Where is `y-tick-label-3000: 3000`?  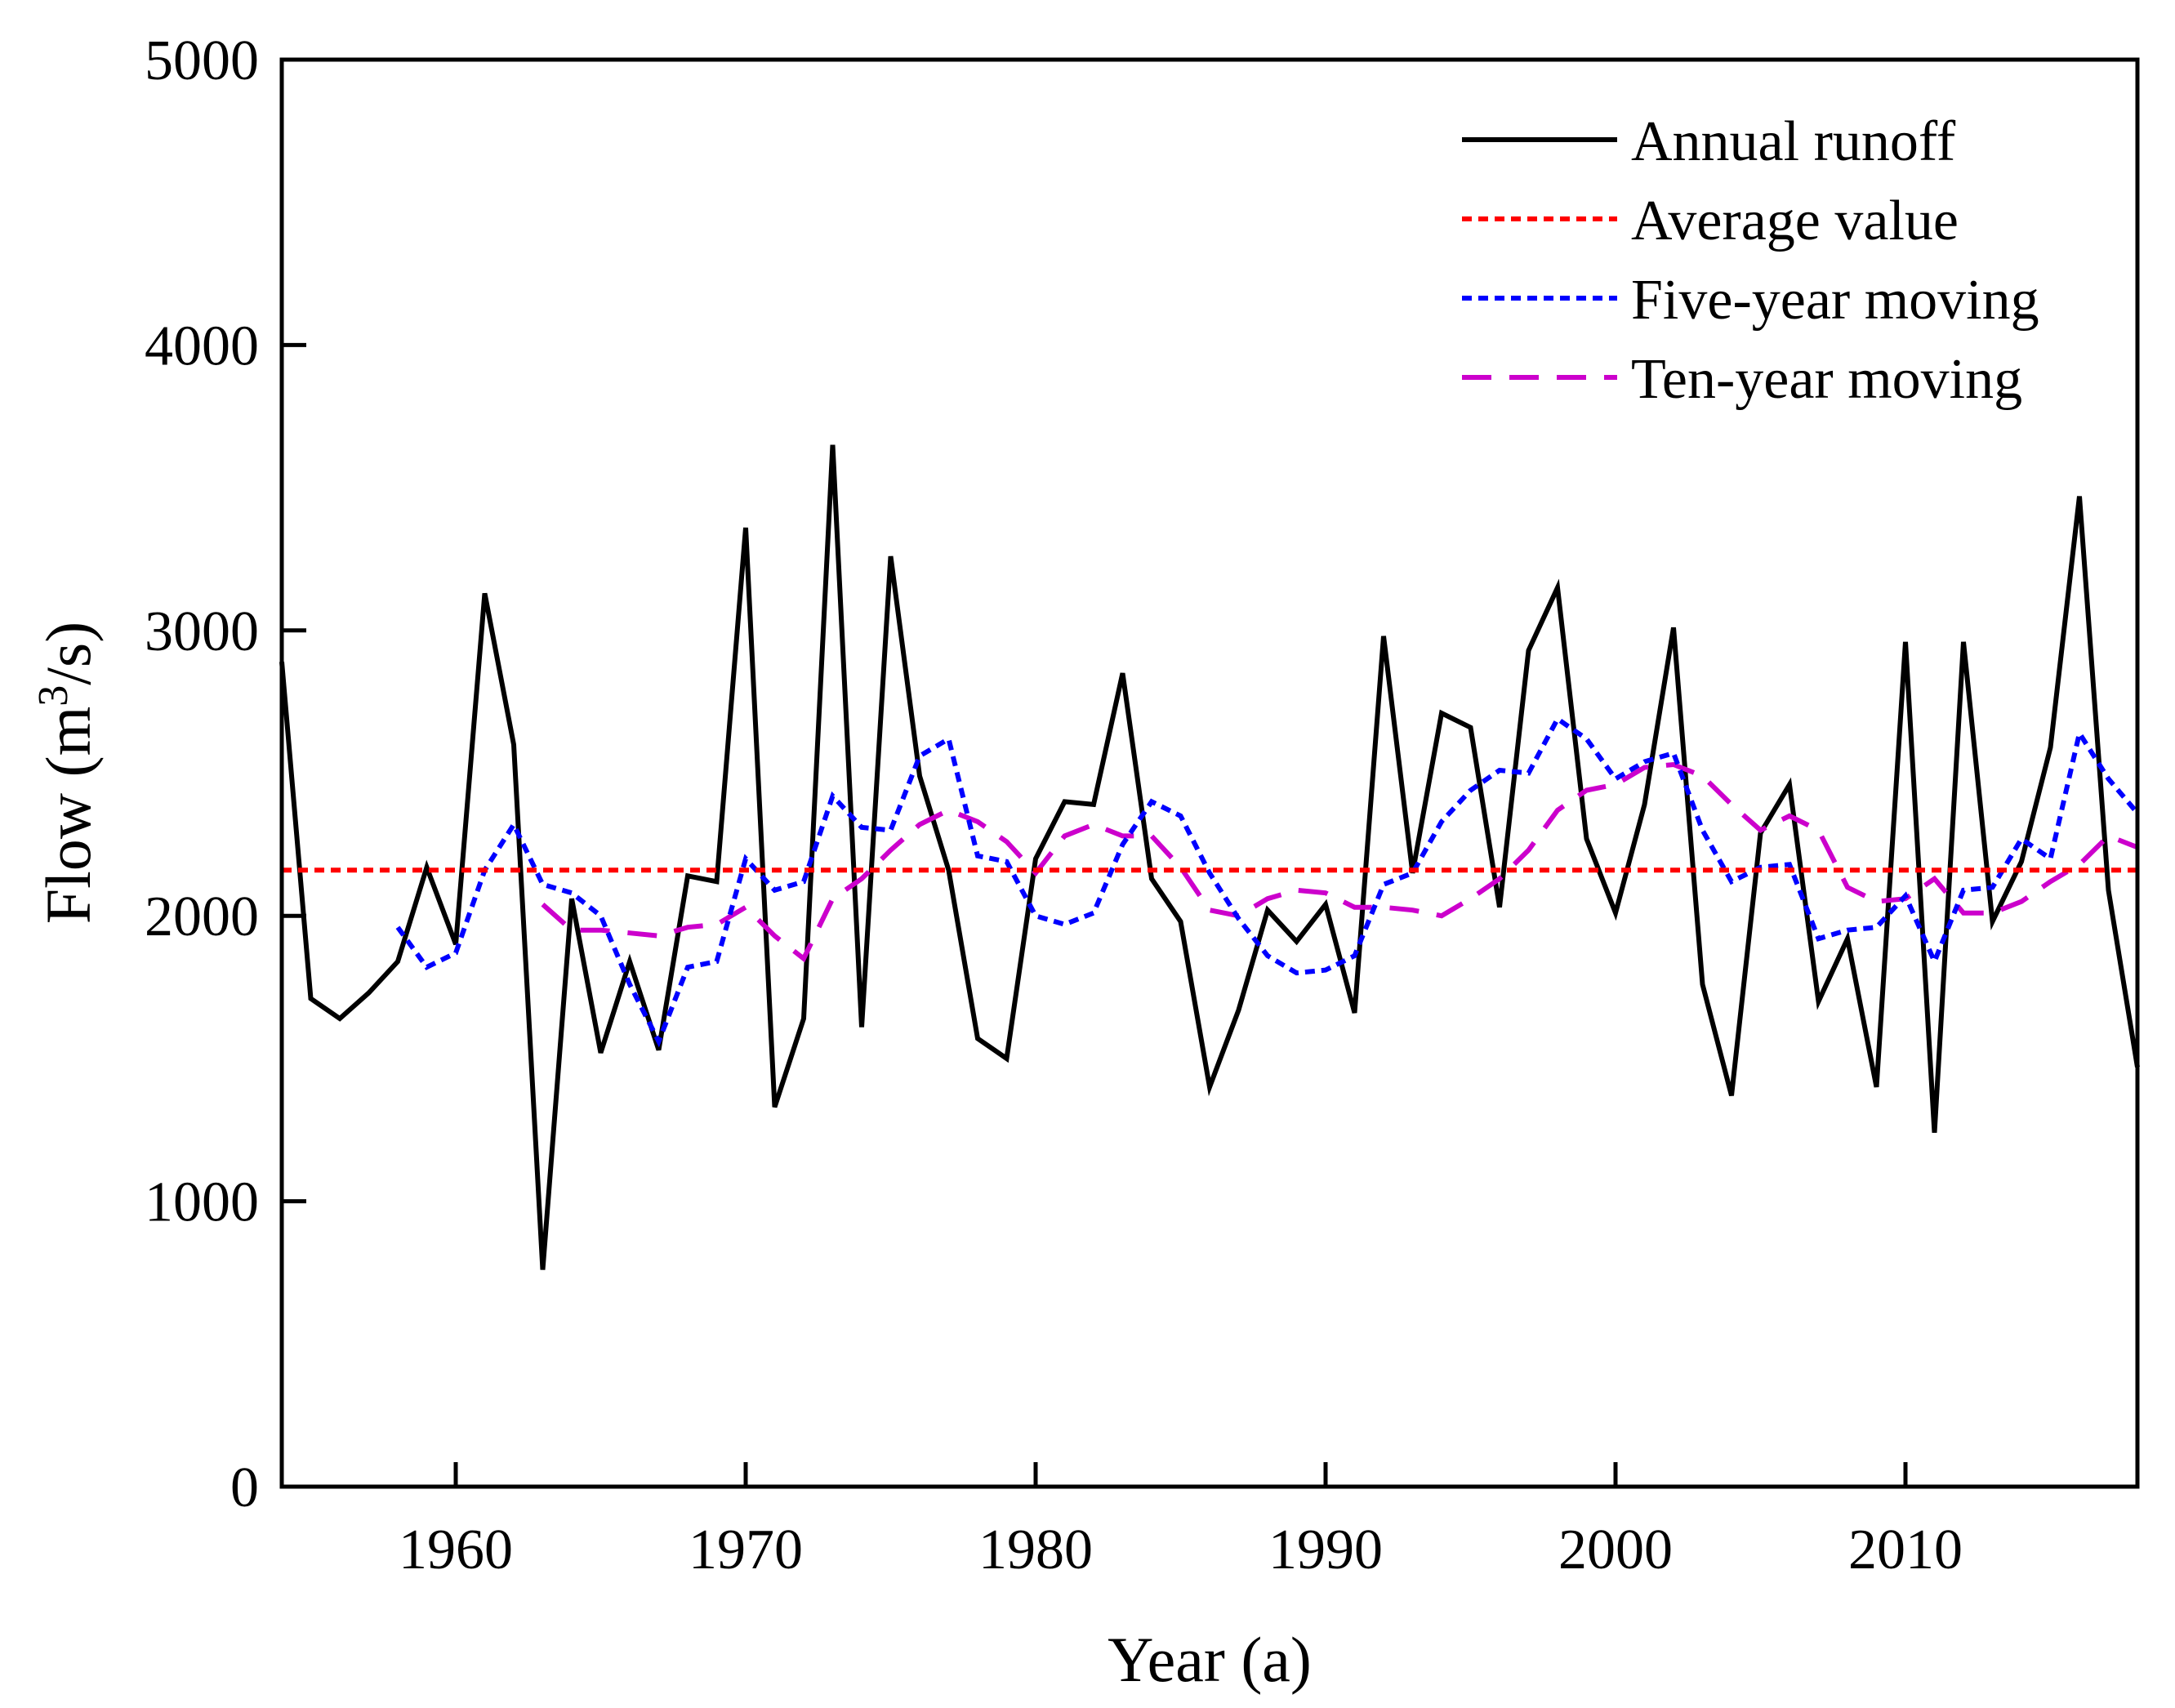
y-tick-label-3000: 3000 is located at coordinates (202, 631).